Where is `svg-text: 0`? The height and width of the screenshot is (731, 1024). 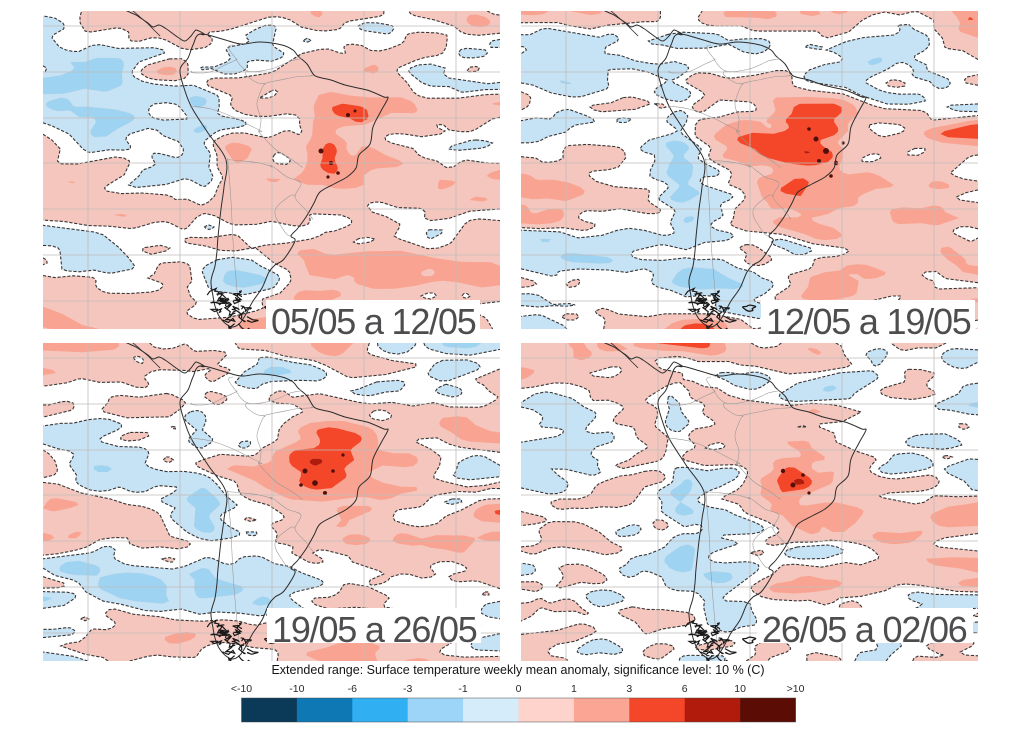 svg-text: 0 is located at coordinates (519, 689).